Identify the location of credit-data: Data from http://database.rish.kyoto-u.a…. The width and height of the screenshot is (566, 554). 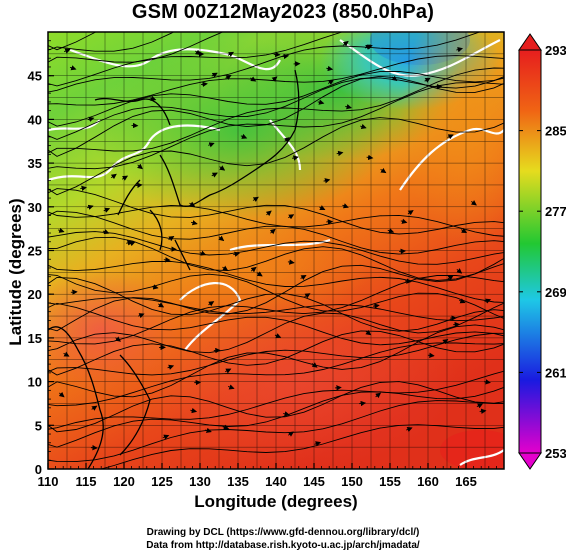
(283, 545).